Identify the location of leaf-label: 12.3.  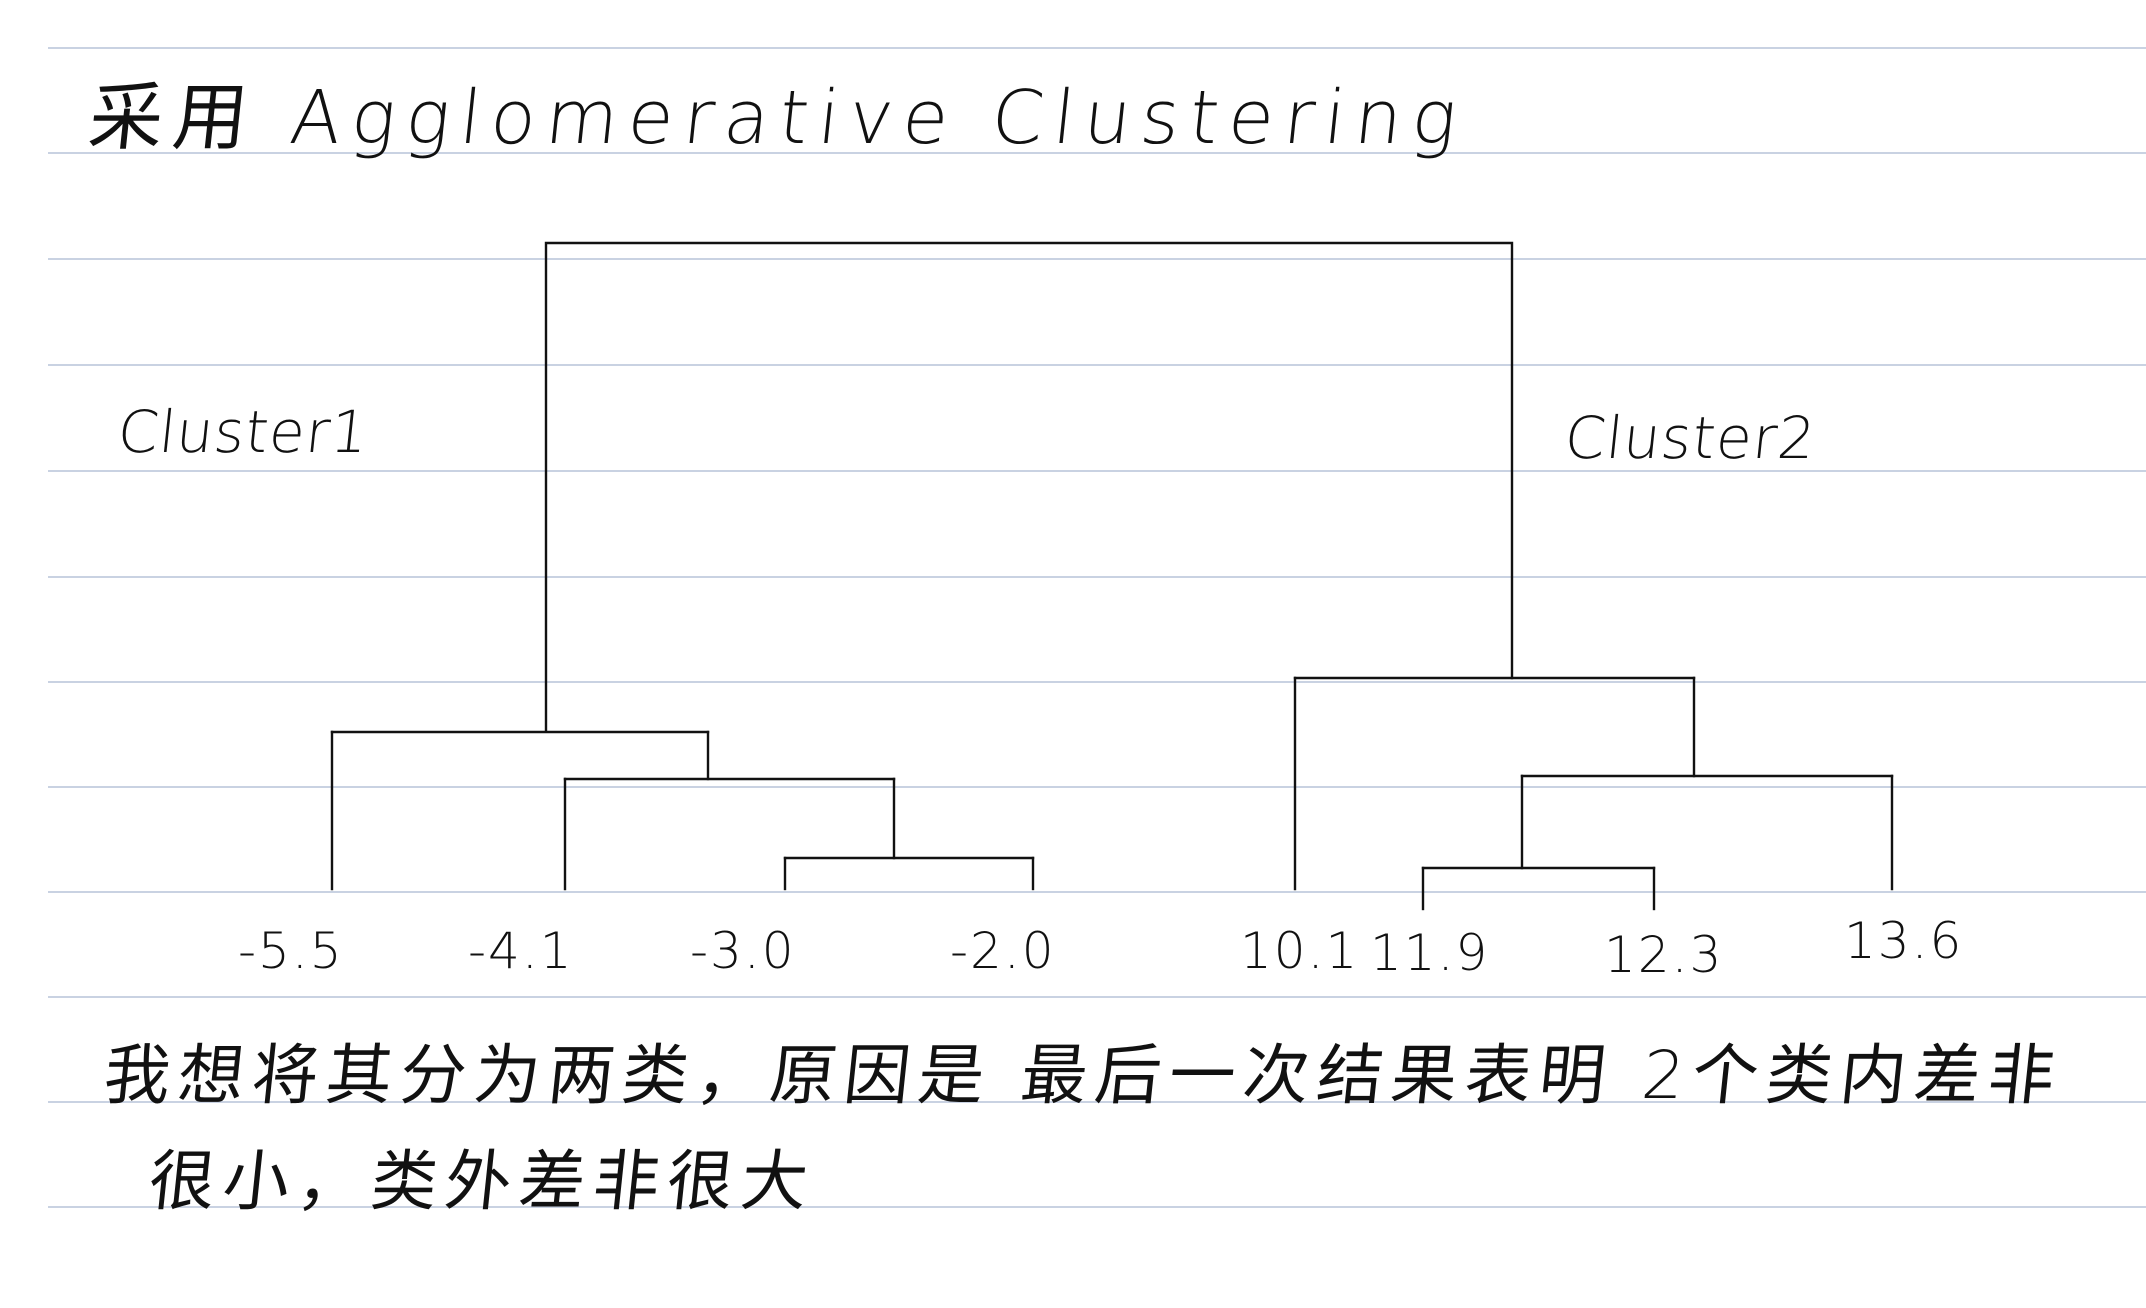
(1663, 955).